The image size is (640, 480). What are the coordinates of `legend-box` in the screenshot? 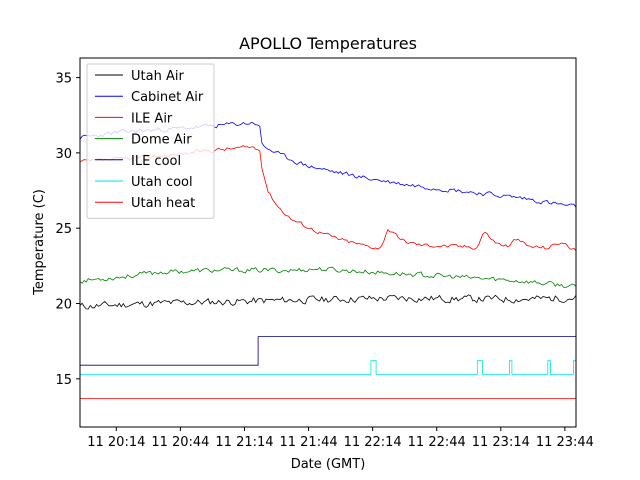 It's located at (150, 141).